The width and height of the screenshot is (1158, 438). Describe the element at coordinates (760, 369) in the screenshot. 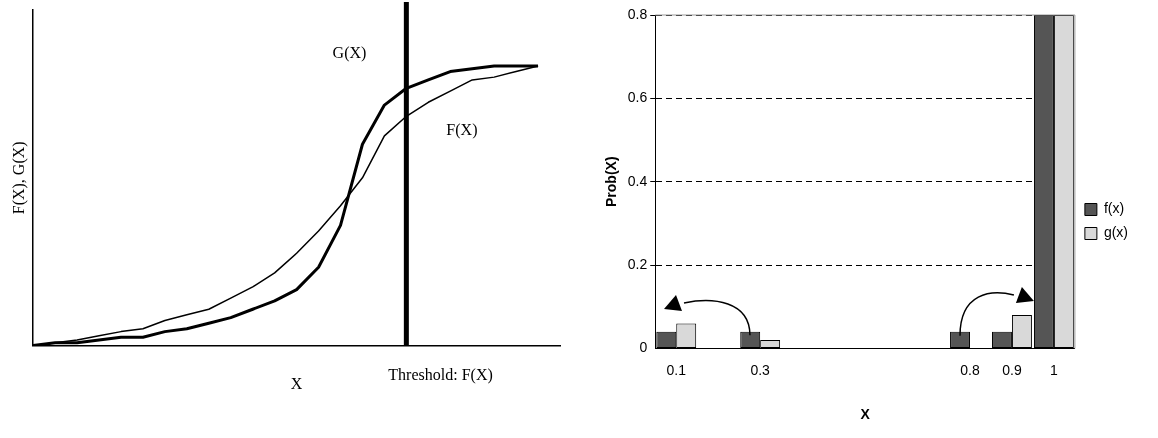

I see `x-tick-label: 0.3` at that location.